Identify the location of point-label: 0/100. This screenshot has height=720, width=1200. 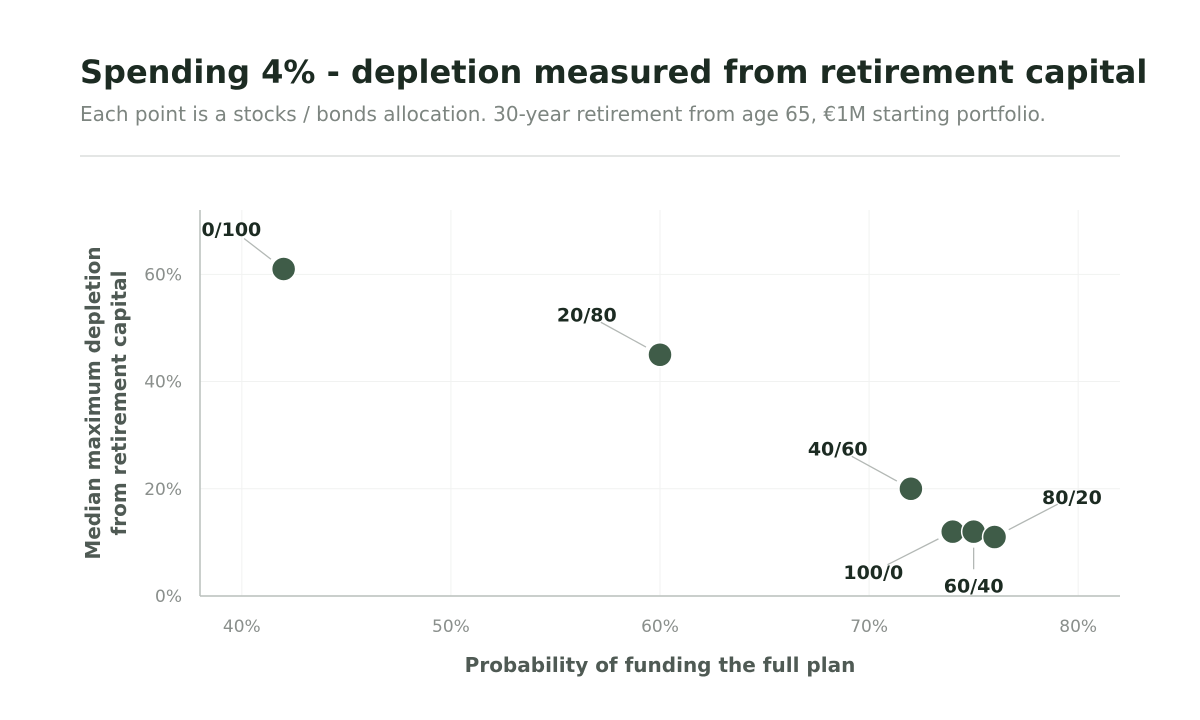
(231, 230).